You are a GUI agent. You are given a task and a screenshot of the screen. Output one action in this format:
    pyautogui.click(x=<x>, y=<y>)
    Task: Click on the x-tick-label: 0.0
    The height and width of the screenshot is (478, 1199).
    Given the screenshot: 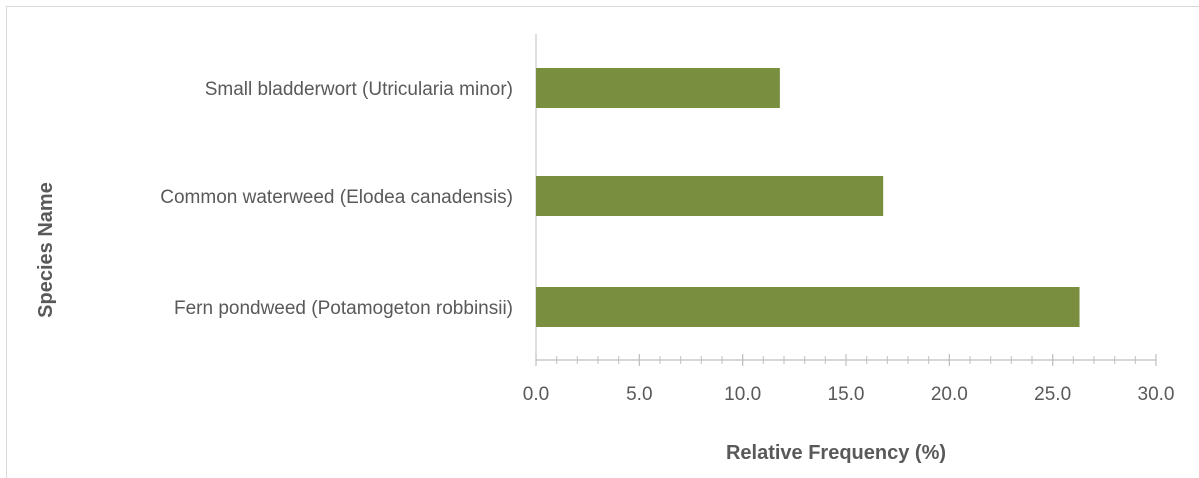 What is the action you would take?
    pyautogui.click(x=536, y=394)
    